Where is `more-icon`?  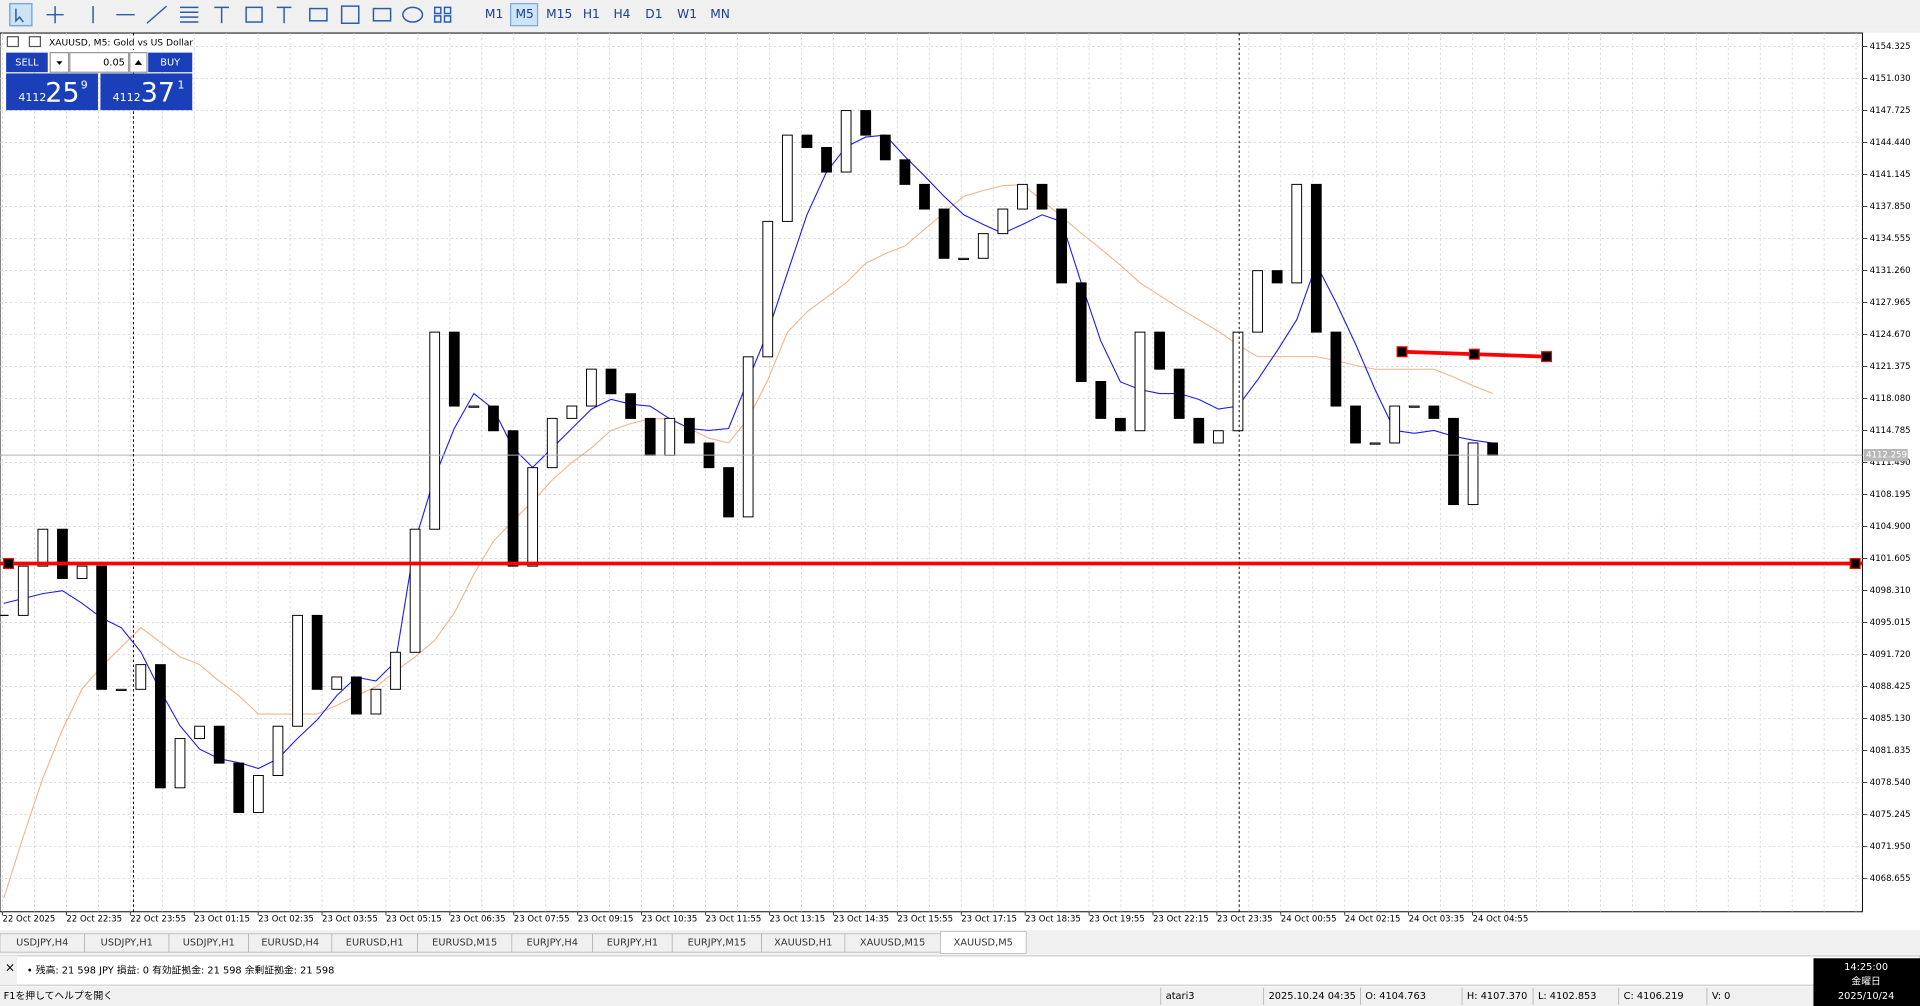 more-icon is located at coordinates (442, 14).